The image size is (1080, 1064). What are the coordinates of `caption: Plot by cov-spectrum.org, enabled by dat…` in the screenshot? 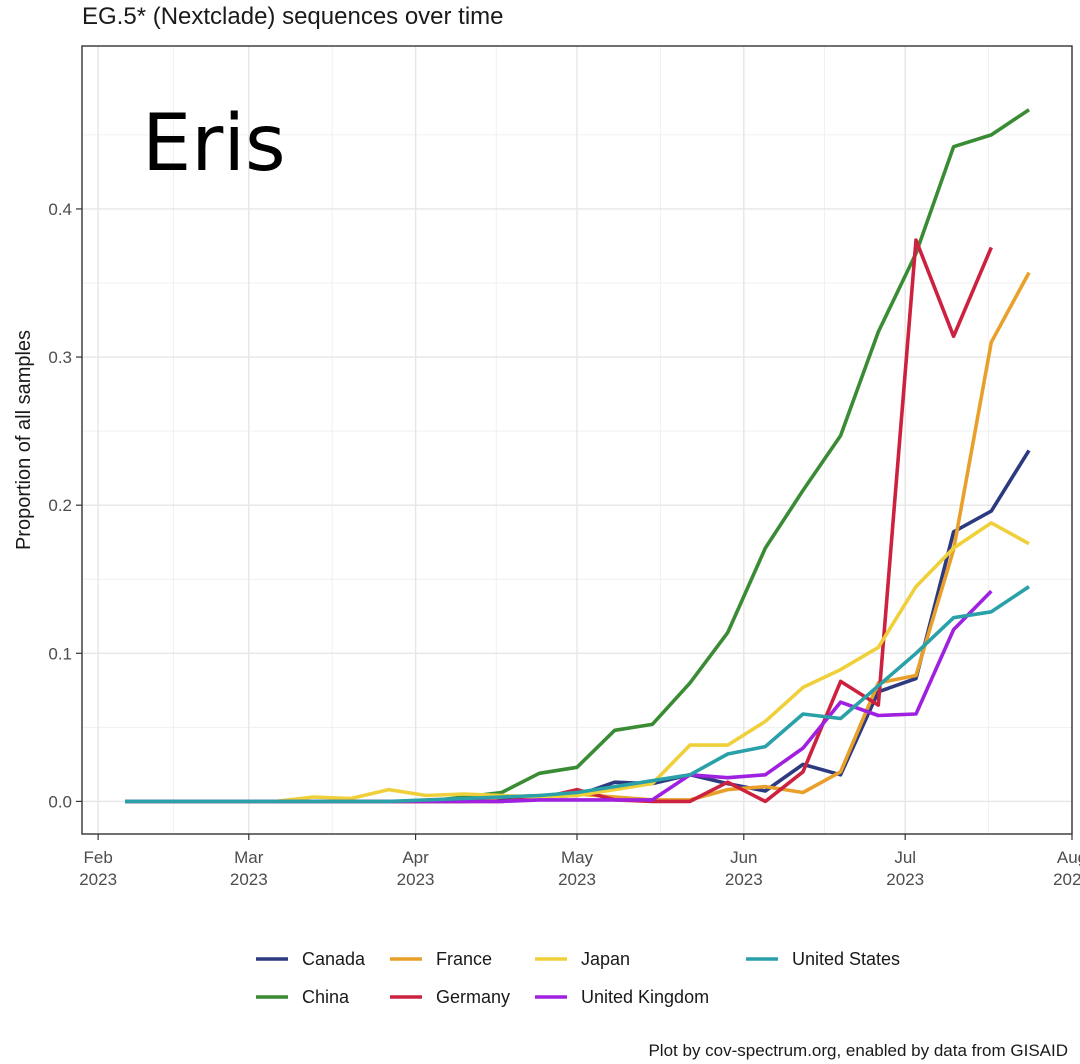 It's located at (858, 1050).